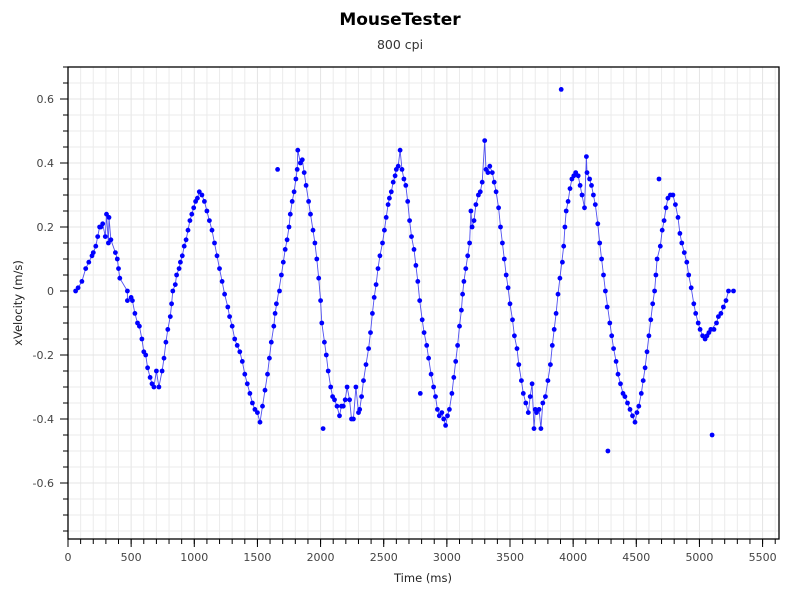 This screenshot has width=800, height=600. What do you see at coordinates (194, 557) in the screenshot?
I see `x-tick-label: 1000` at bounding box center [194, 557].